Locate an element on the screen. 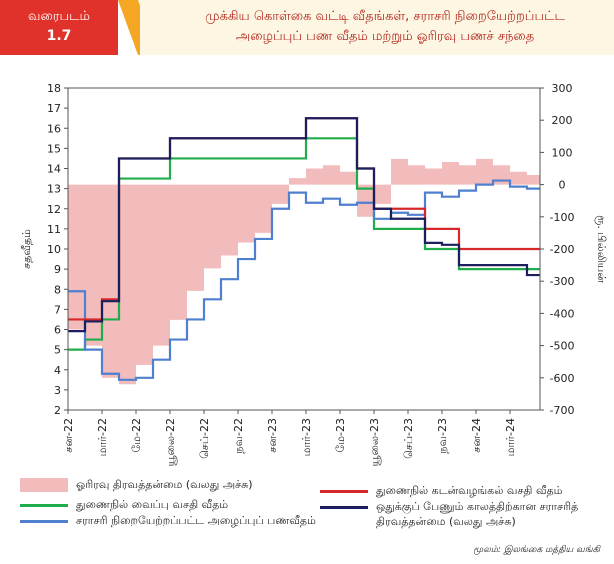 The width and height of the screenshot is (614, 564). x-tick-label: மே-23 is located at coordinates (340, 435).